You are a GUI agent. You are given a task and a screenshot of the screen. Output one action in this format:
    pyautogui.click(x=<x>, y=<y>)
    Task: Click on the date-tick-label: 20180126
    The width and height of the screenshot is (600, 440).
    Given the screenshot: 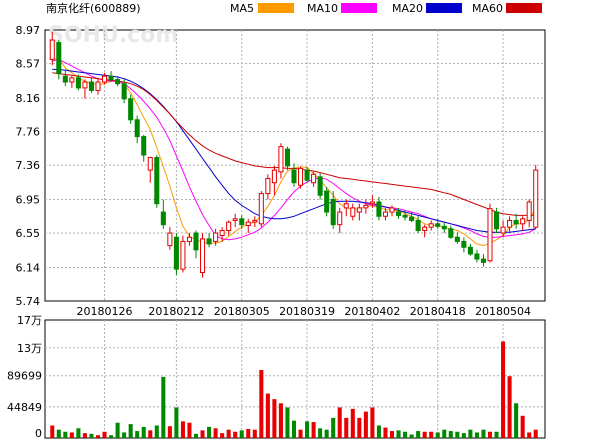 What is the action you would take?
    pyautogui.click(x=105, y=311)
    